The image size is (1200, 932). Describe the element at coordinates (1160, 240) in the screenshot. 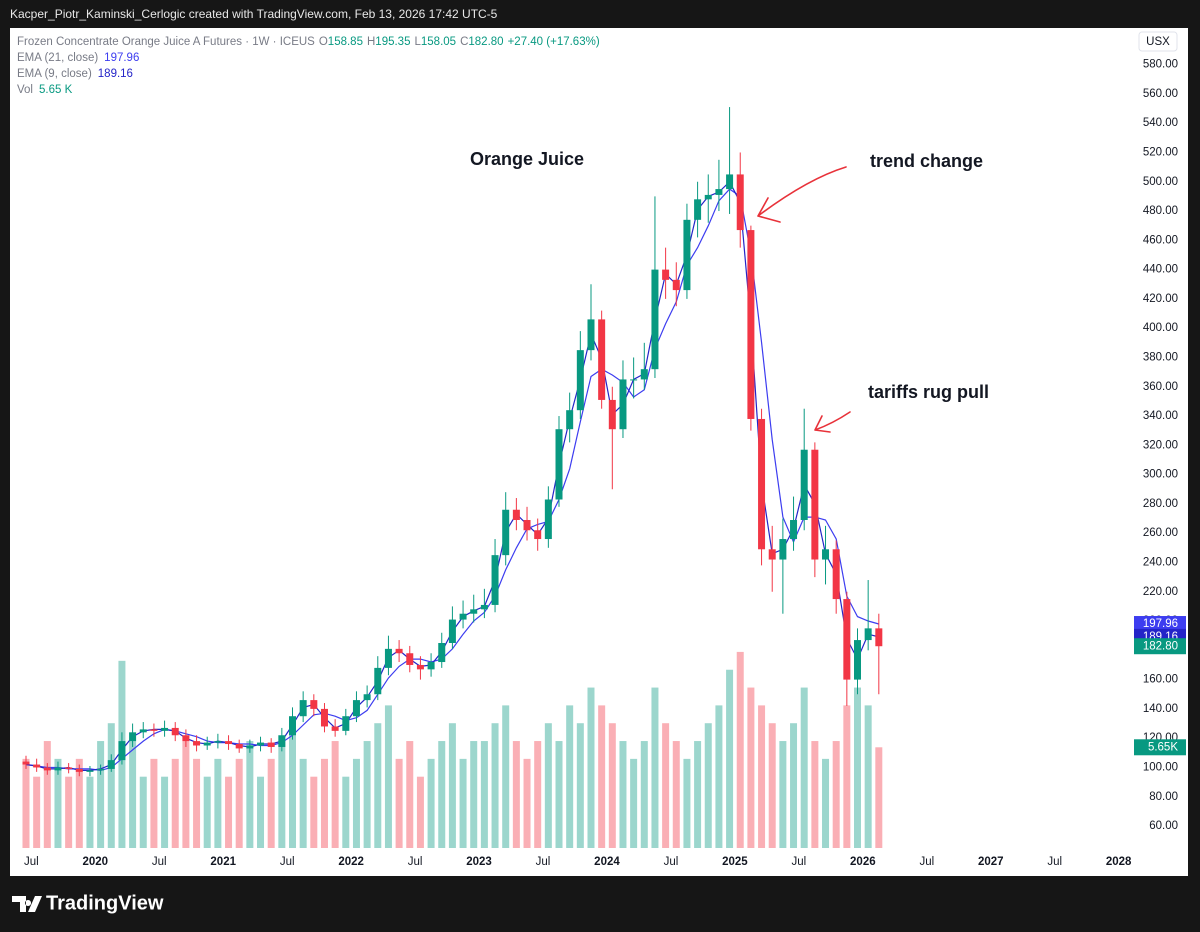

I see `y-tick-label: 460.00` at that location.